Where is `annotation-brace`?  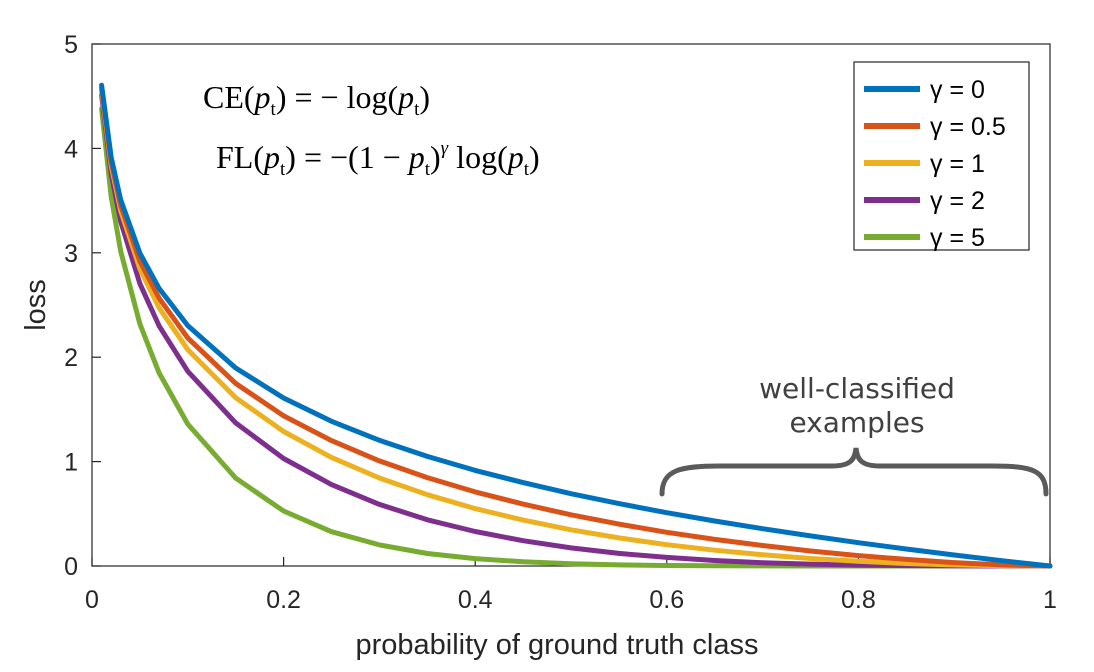
annotation-brace is located at coordinates (854, 472).